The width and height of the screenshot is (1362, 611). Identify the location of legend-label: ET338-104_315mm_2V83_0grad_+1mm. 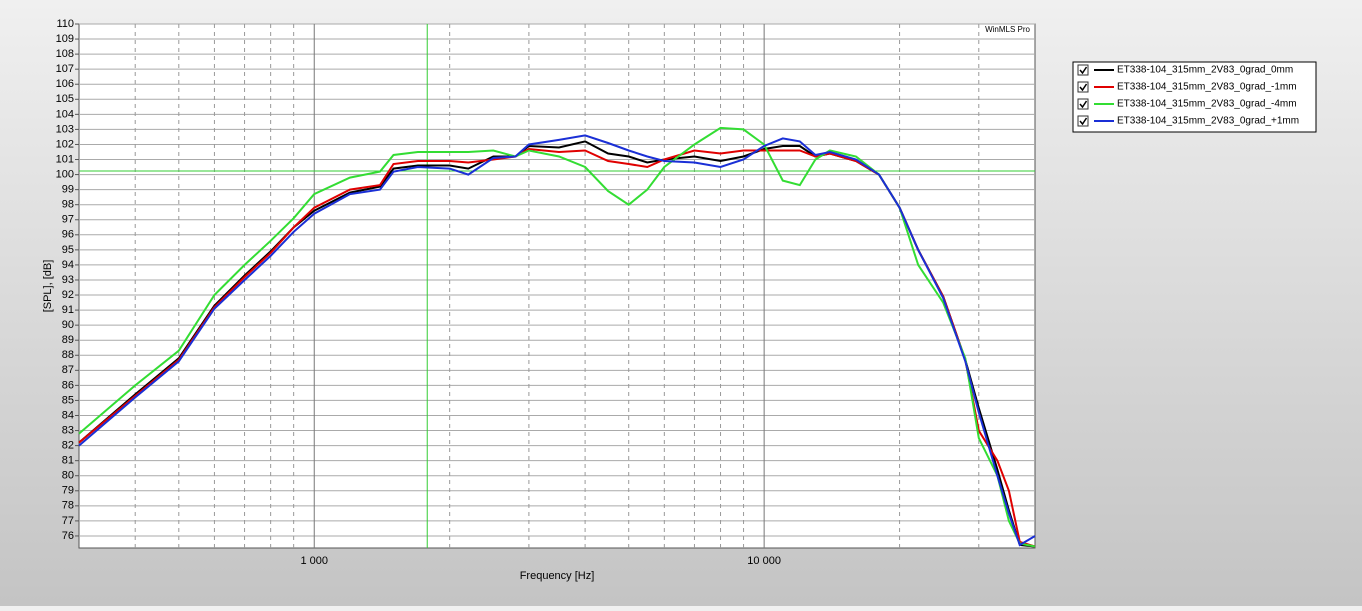
(1208, 121).